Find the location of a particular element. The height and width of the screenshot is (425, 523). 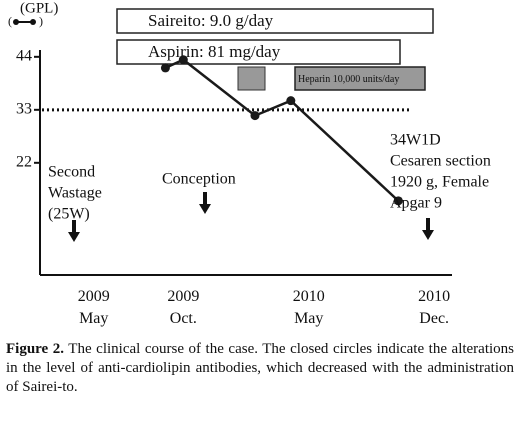

heparin-box is located at coordinates (251, 78).